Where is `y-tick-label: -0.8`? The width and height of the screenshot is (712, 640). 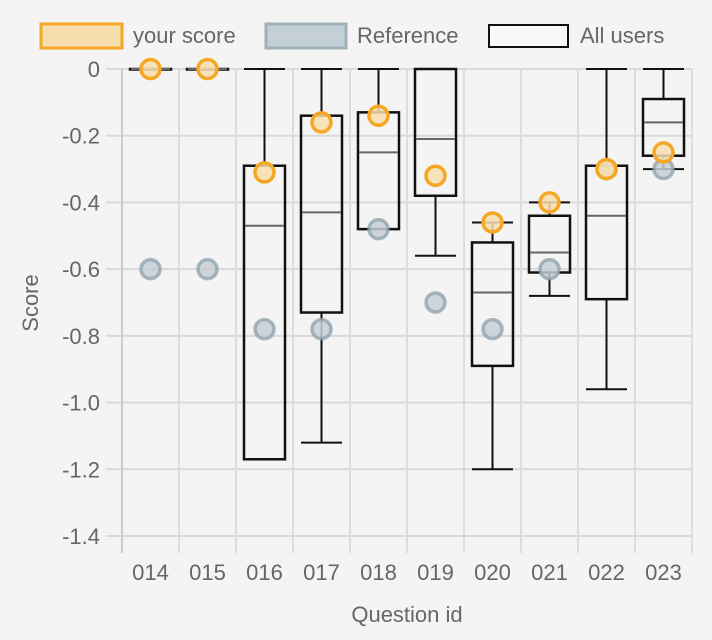
y-tick-label: -0.8 is located at coordinates (81, 336).